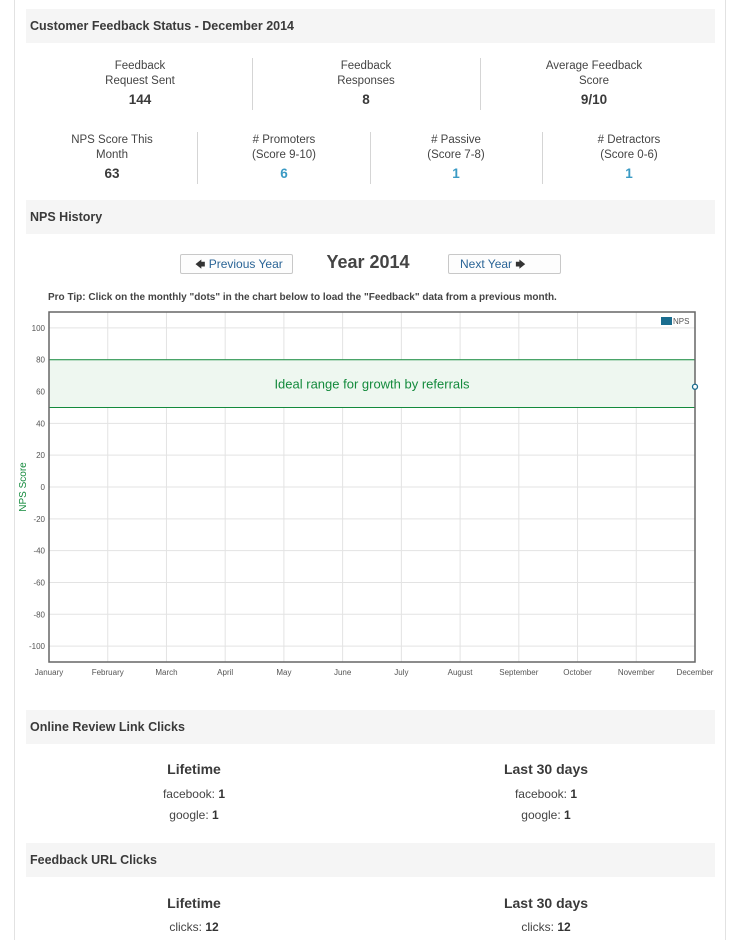 This screenshot has height=940, width=739. Describe the element at coordinates (577, 672) in the screenshot. I see `x-tick-label: October` at that location.